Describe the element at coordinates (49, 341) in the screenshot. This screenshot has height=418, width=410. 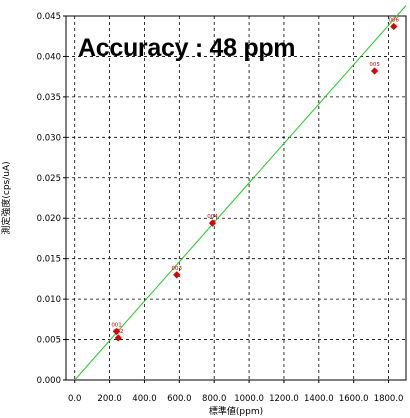
I see `y-tick-label: 0.005` at that location.